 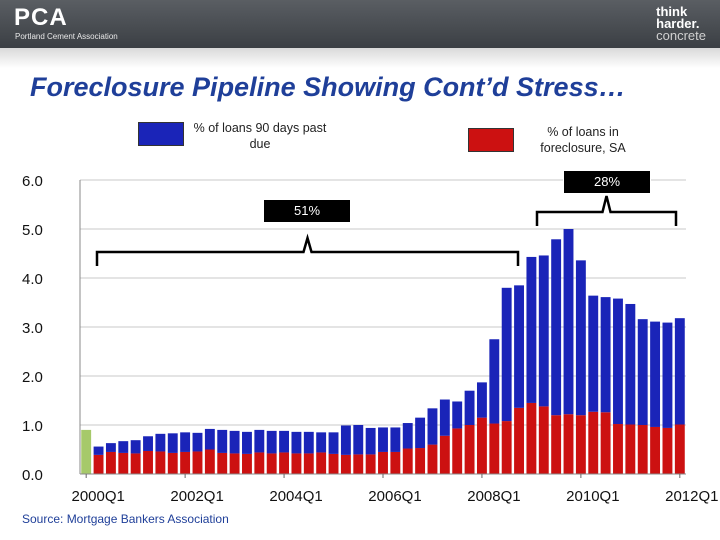 What do you see at coordinates (493, 496) in the screenshot?
I see `x-tick-label: 2008Q1` at bounding box center [493, 496].